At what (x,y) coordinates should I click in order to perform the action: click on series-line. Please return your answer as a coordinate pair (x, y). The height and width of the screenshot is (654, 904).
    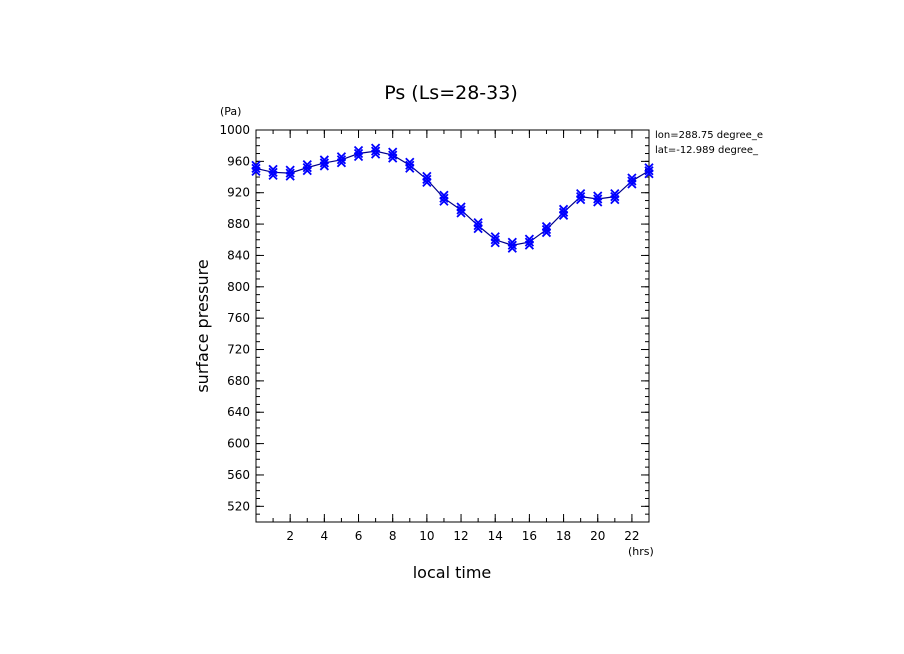
    Looking at the image, I should click on (452, 198).